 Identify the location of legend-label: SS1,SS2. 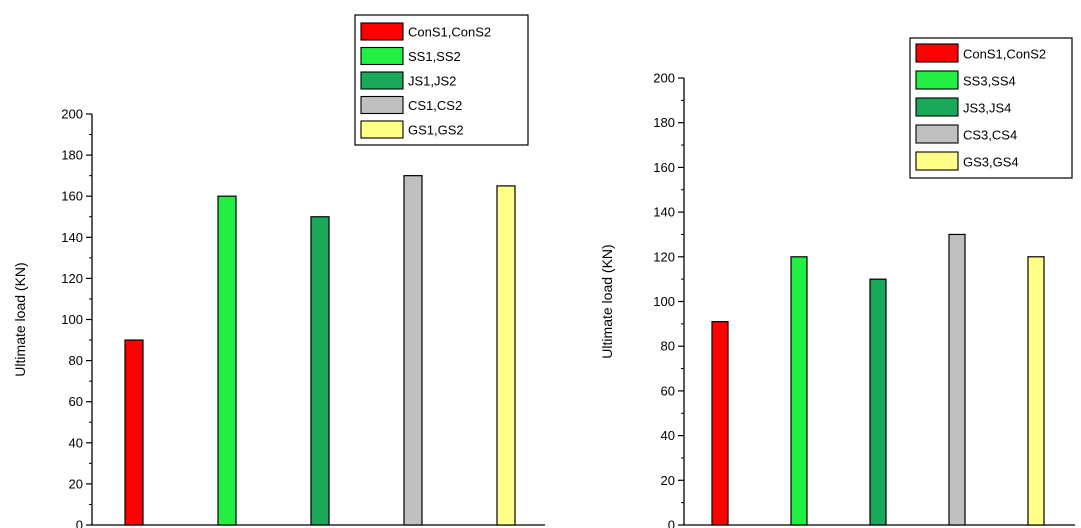
(434, 56).